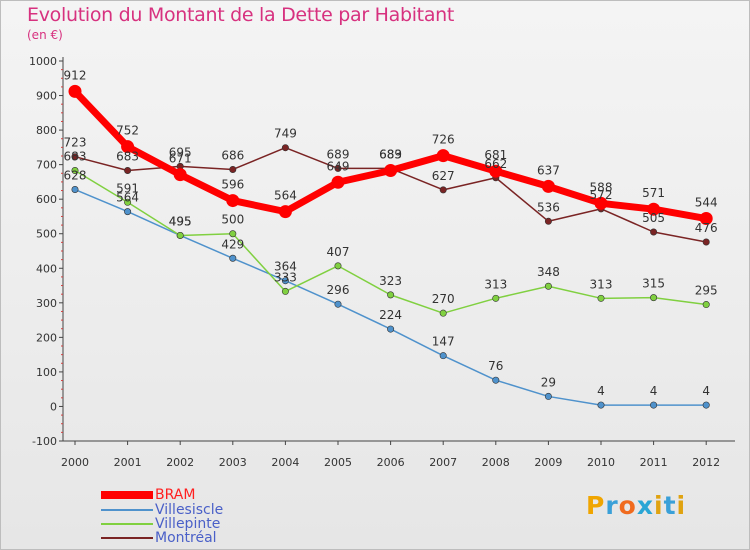  I want to click on data-label: 323, so click(390, 281).